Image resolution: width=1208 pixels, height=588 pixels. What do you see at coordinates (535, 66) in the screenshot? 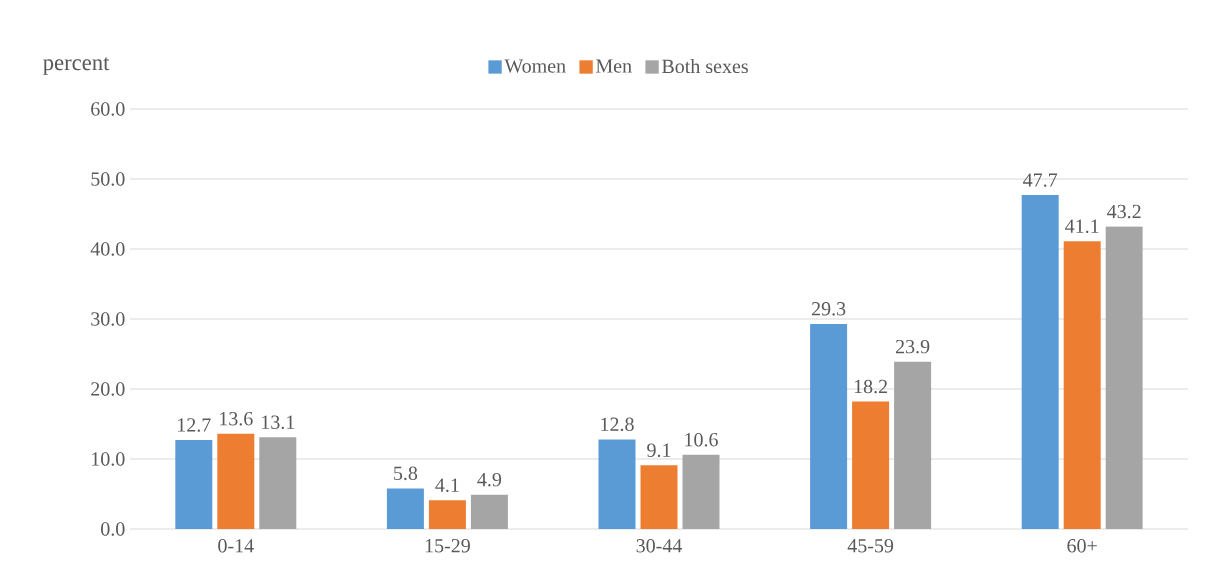
I see `legend-label: Women` at bounding box center [535, 66].